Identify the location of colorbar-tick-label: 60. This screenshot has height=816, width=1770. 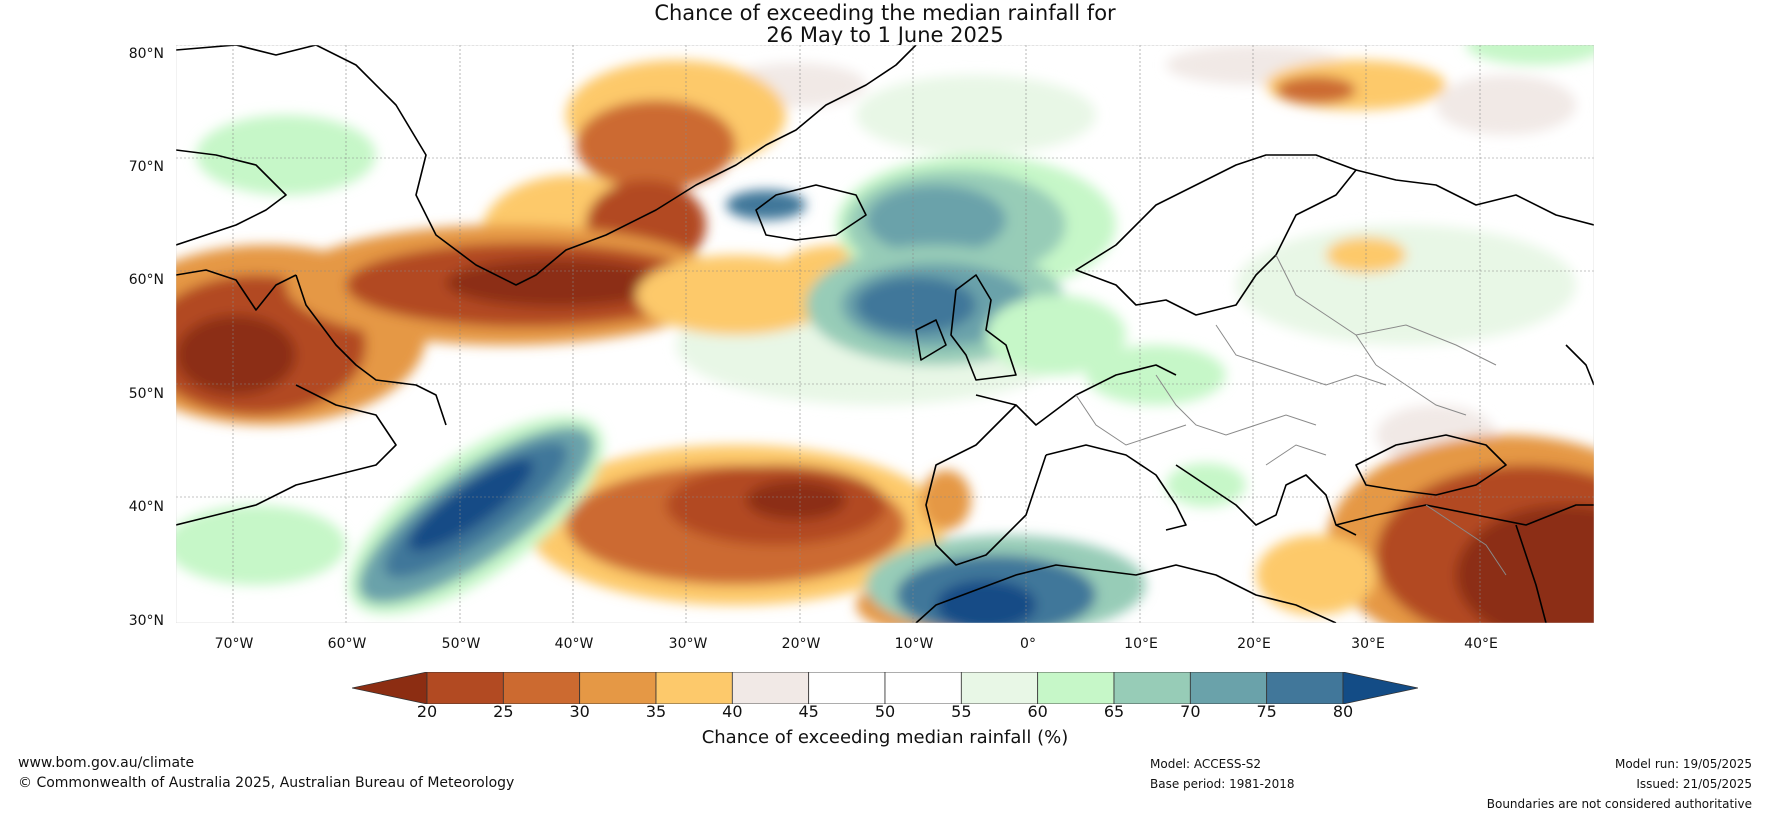
(1037, 711).